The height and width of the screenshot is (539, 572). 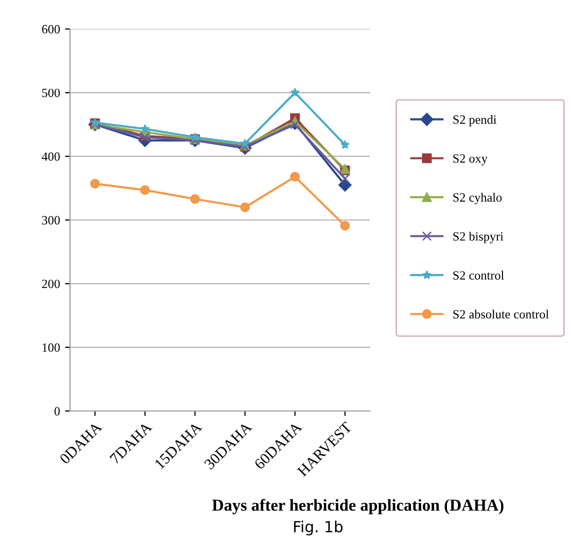 What do you see at coordinates (51, 29) in the screenshot?
I see `y-tick-label: 600` at bounding box center [51, 29].